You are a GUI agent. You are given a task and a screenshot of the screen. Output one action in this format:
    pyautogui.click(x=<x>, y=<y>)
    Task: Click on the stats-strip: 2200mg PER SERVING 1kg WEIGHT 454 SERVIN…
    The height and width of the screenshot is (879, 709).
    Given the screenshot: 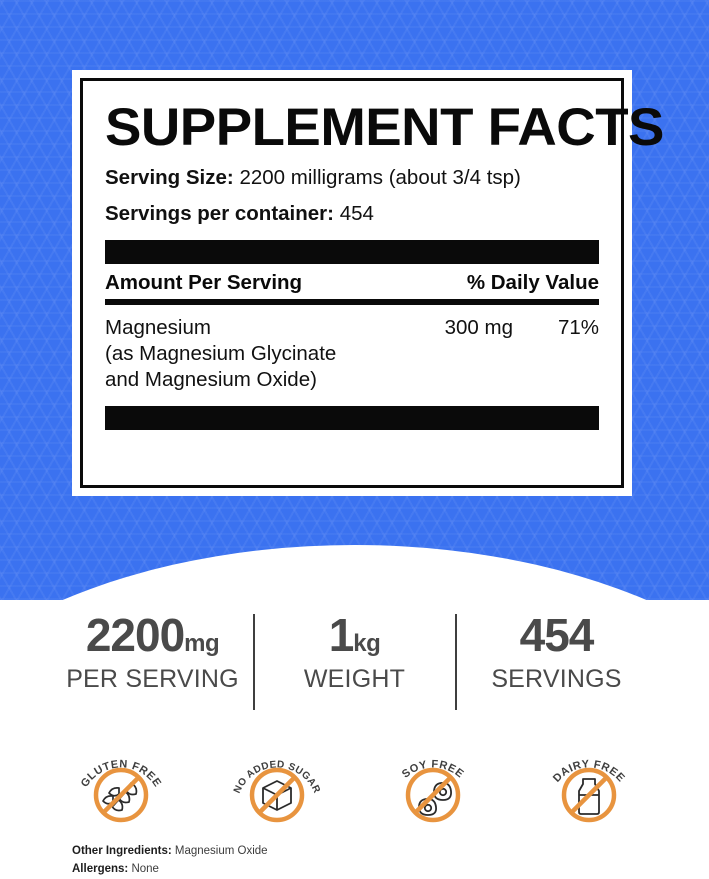 What is the action you would take?
    pyautogui.click(x=354, y=664)
    